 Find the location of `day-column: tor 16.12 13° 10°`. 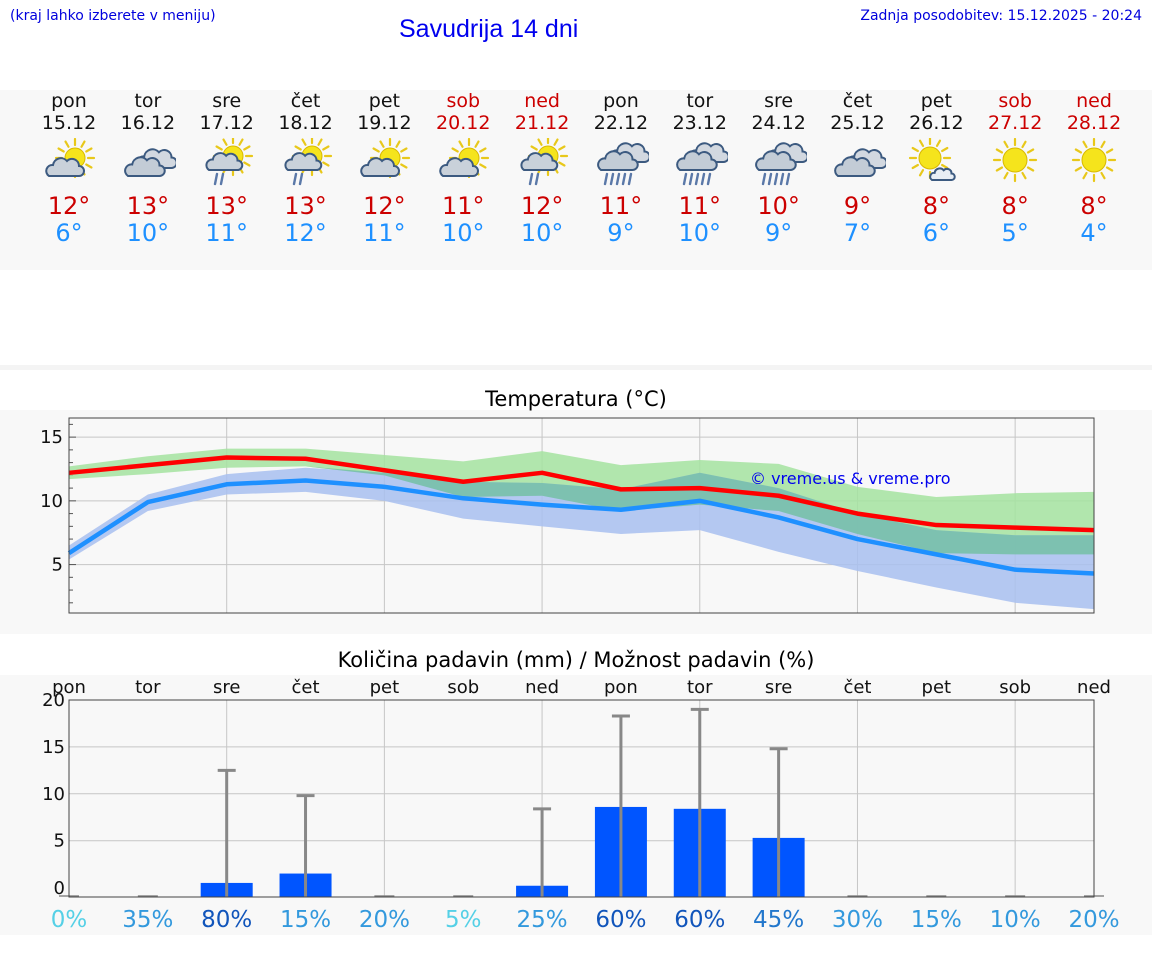

day-column: tor 16.12 13° 10° is located at coordinates (148, 168).